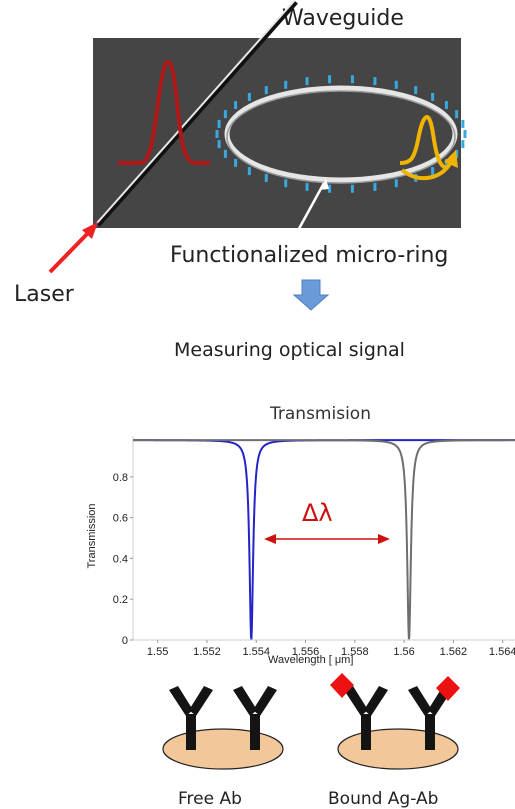 This screenshot has height=809, width=515. Describe the element at coordinates (423, 142) in the screenshot. I see `yellow-pulse` at that location.